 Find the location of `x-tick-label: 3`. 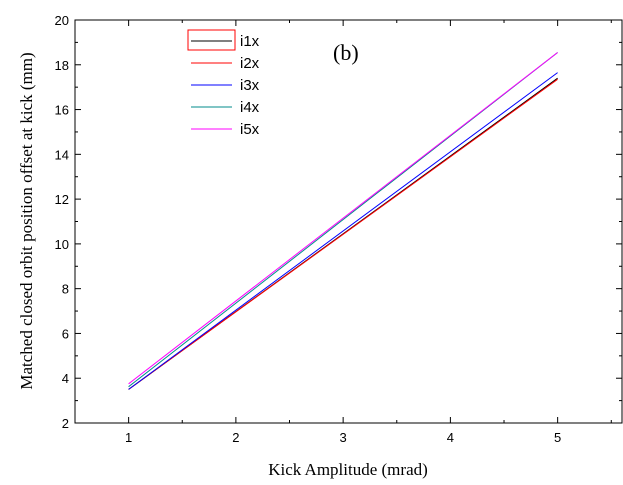

x-tick-label: 3 is located at coordinates (343, 437).